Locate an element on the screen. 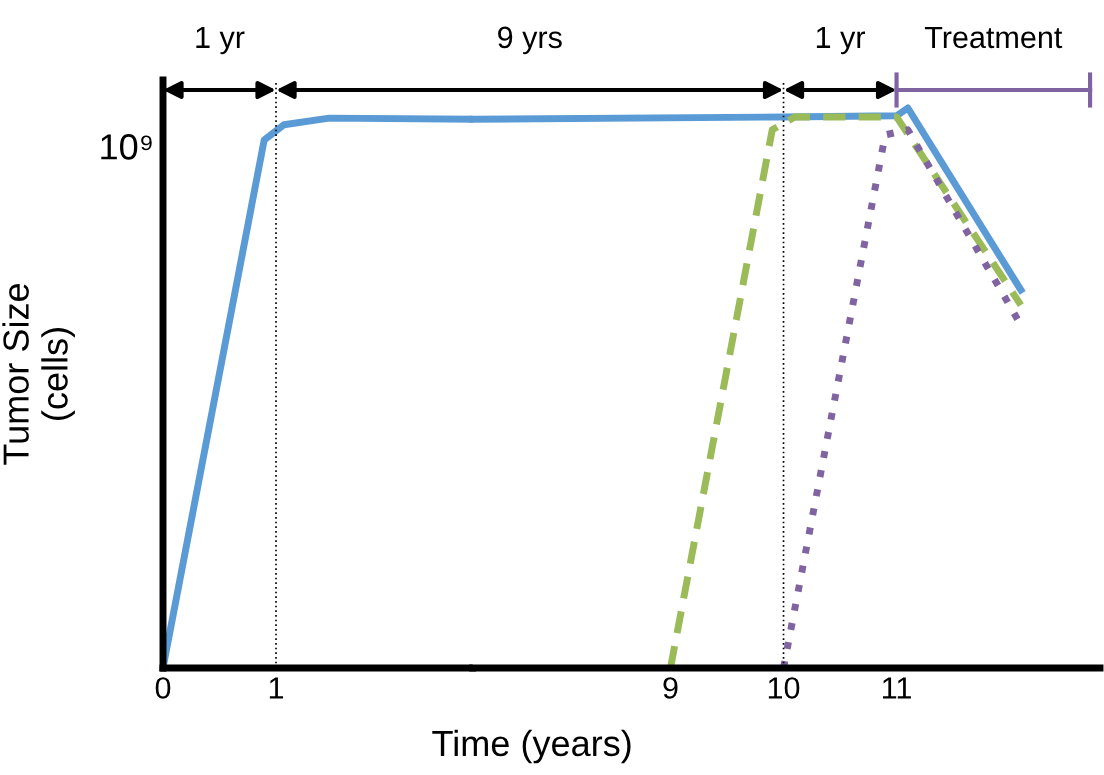 The height and width of the screenshot is (775, 1104). x-tick-label: 9 is located at coordinates (670, 688).